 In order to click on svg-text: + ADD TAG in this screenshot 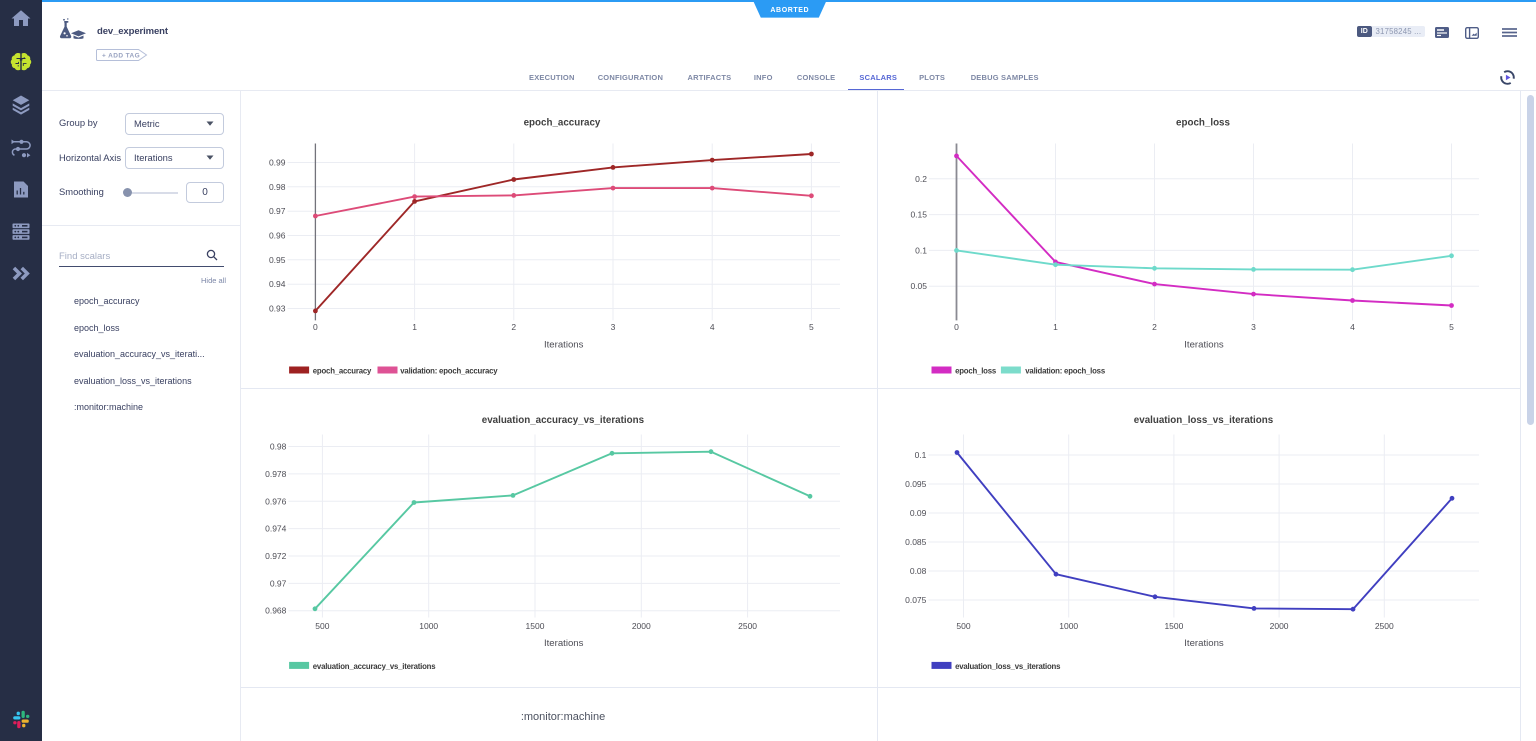, I will do `click(121, 56)`.